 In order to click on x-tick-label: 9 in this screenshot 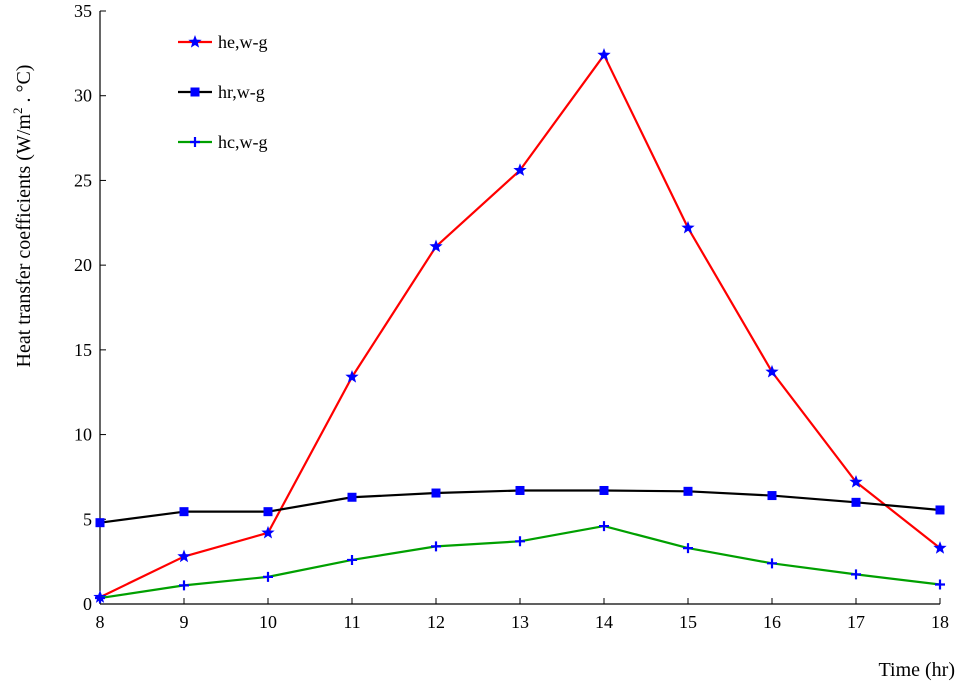, I will do `click(184, 622)`.